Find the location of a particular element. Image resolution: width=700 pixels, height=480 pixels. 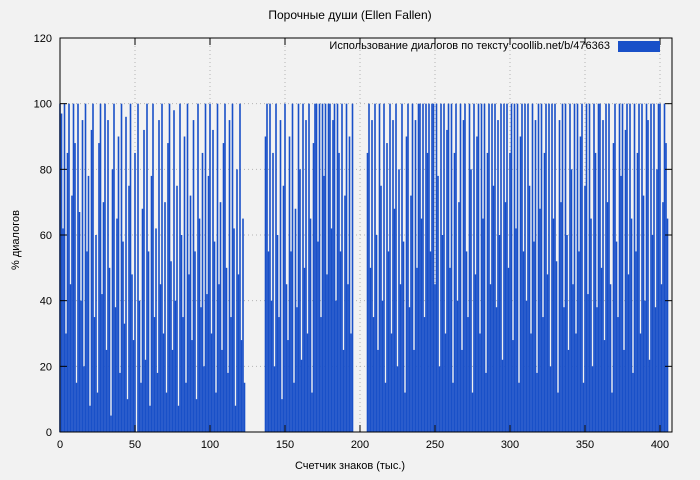

chart-title: Порочные души (Ellen Fallen) is located at coordinates (350, 15).